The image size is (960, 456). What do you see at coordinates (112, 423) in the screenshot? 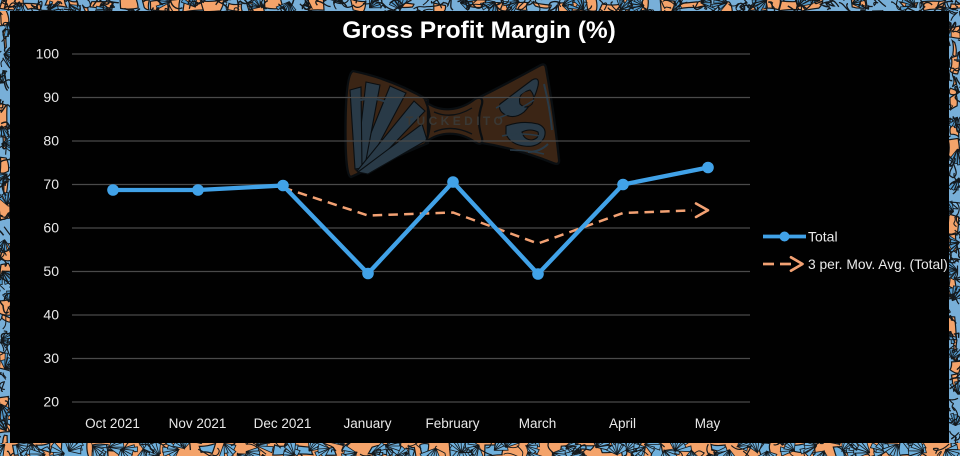
I see `svg-text: Oct 2021` at bounding box center [112, 423].